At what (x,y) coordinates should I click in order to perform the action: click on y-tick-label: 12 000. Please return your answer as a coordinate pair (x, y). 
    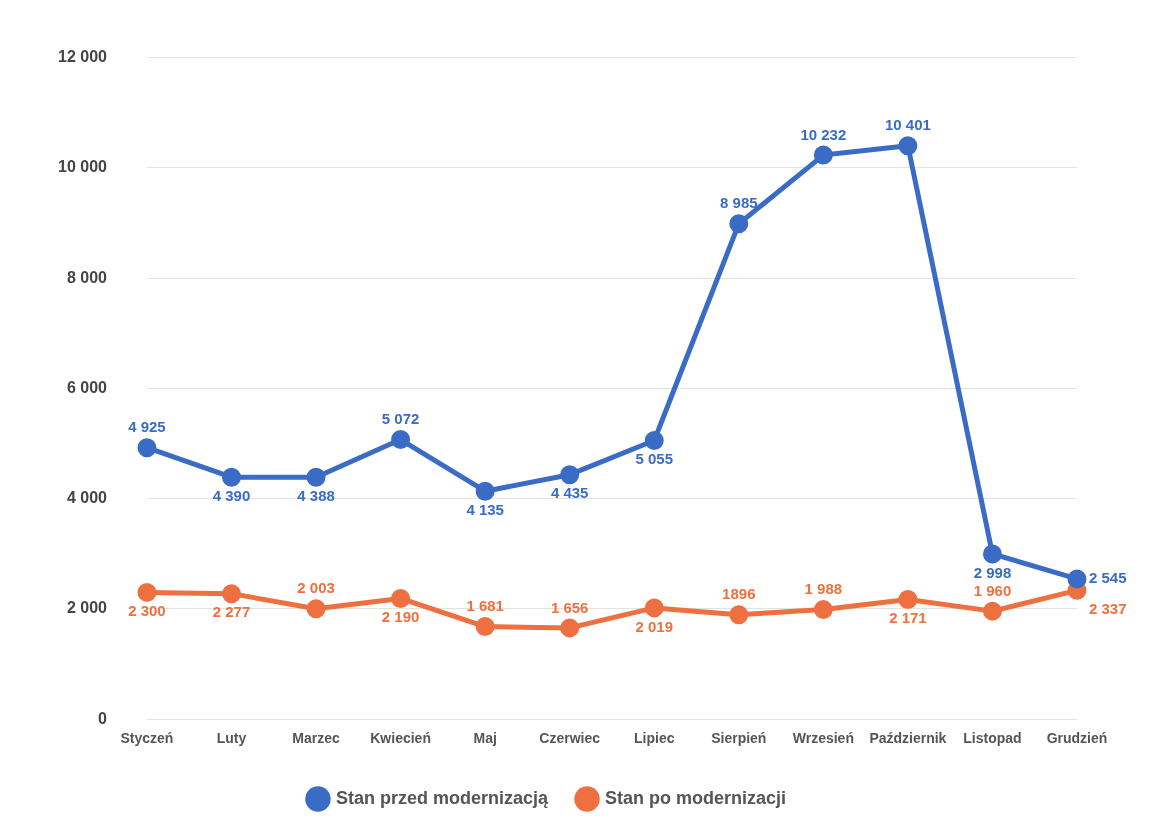
    Looking at the image, I should click on (83, 57).